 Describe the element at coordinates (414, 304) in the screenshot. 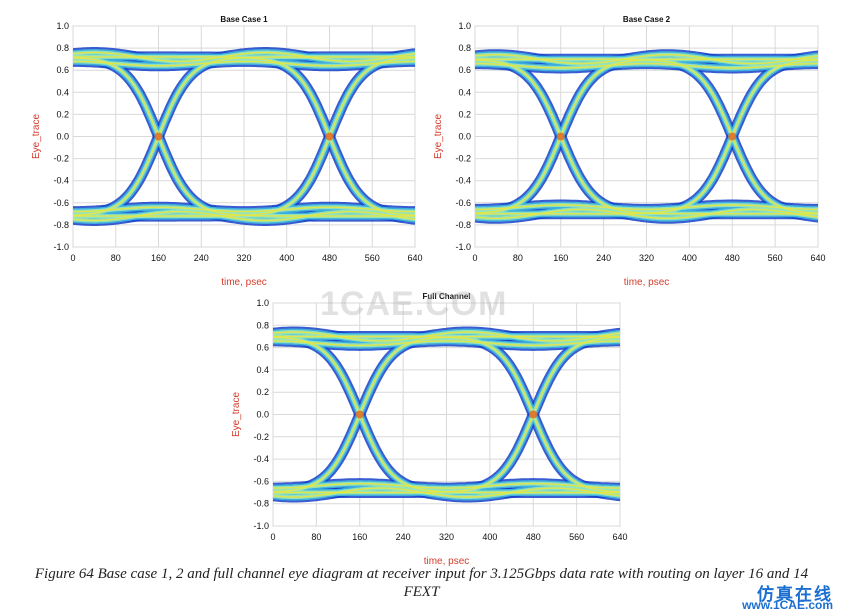

I see `center-watermark-text: 1CAE.COM` at that location.